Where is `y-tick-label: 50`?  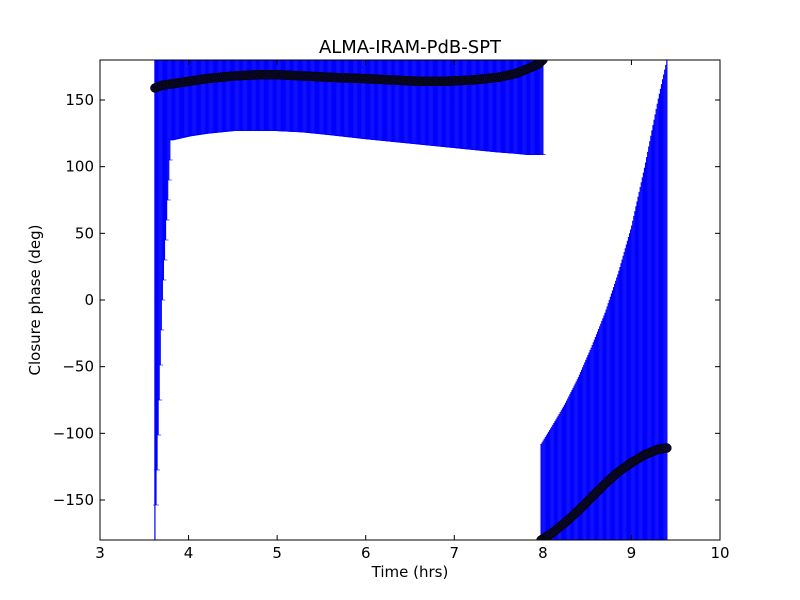
y-tick-label: 50 is located at coordinates (84, 233).